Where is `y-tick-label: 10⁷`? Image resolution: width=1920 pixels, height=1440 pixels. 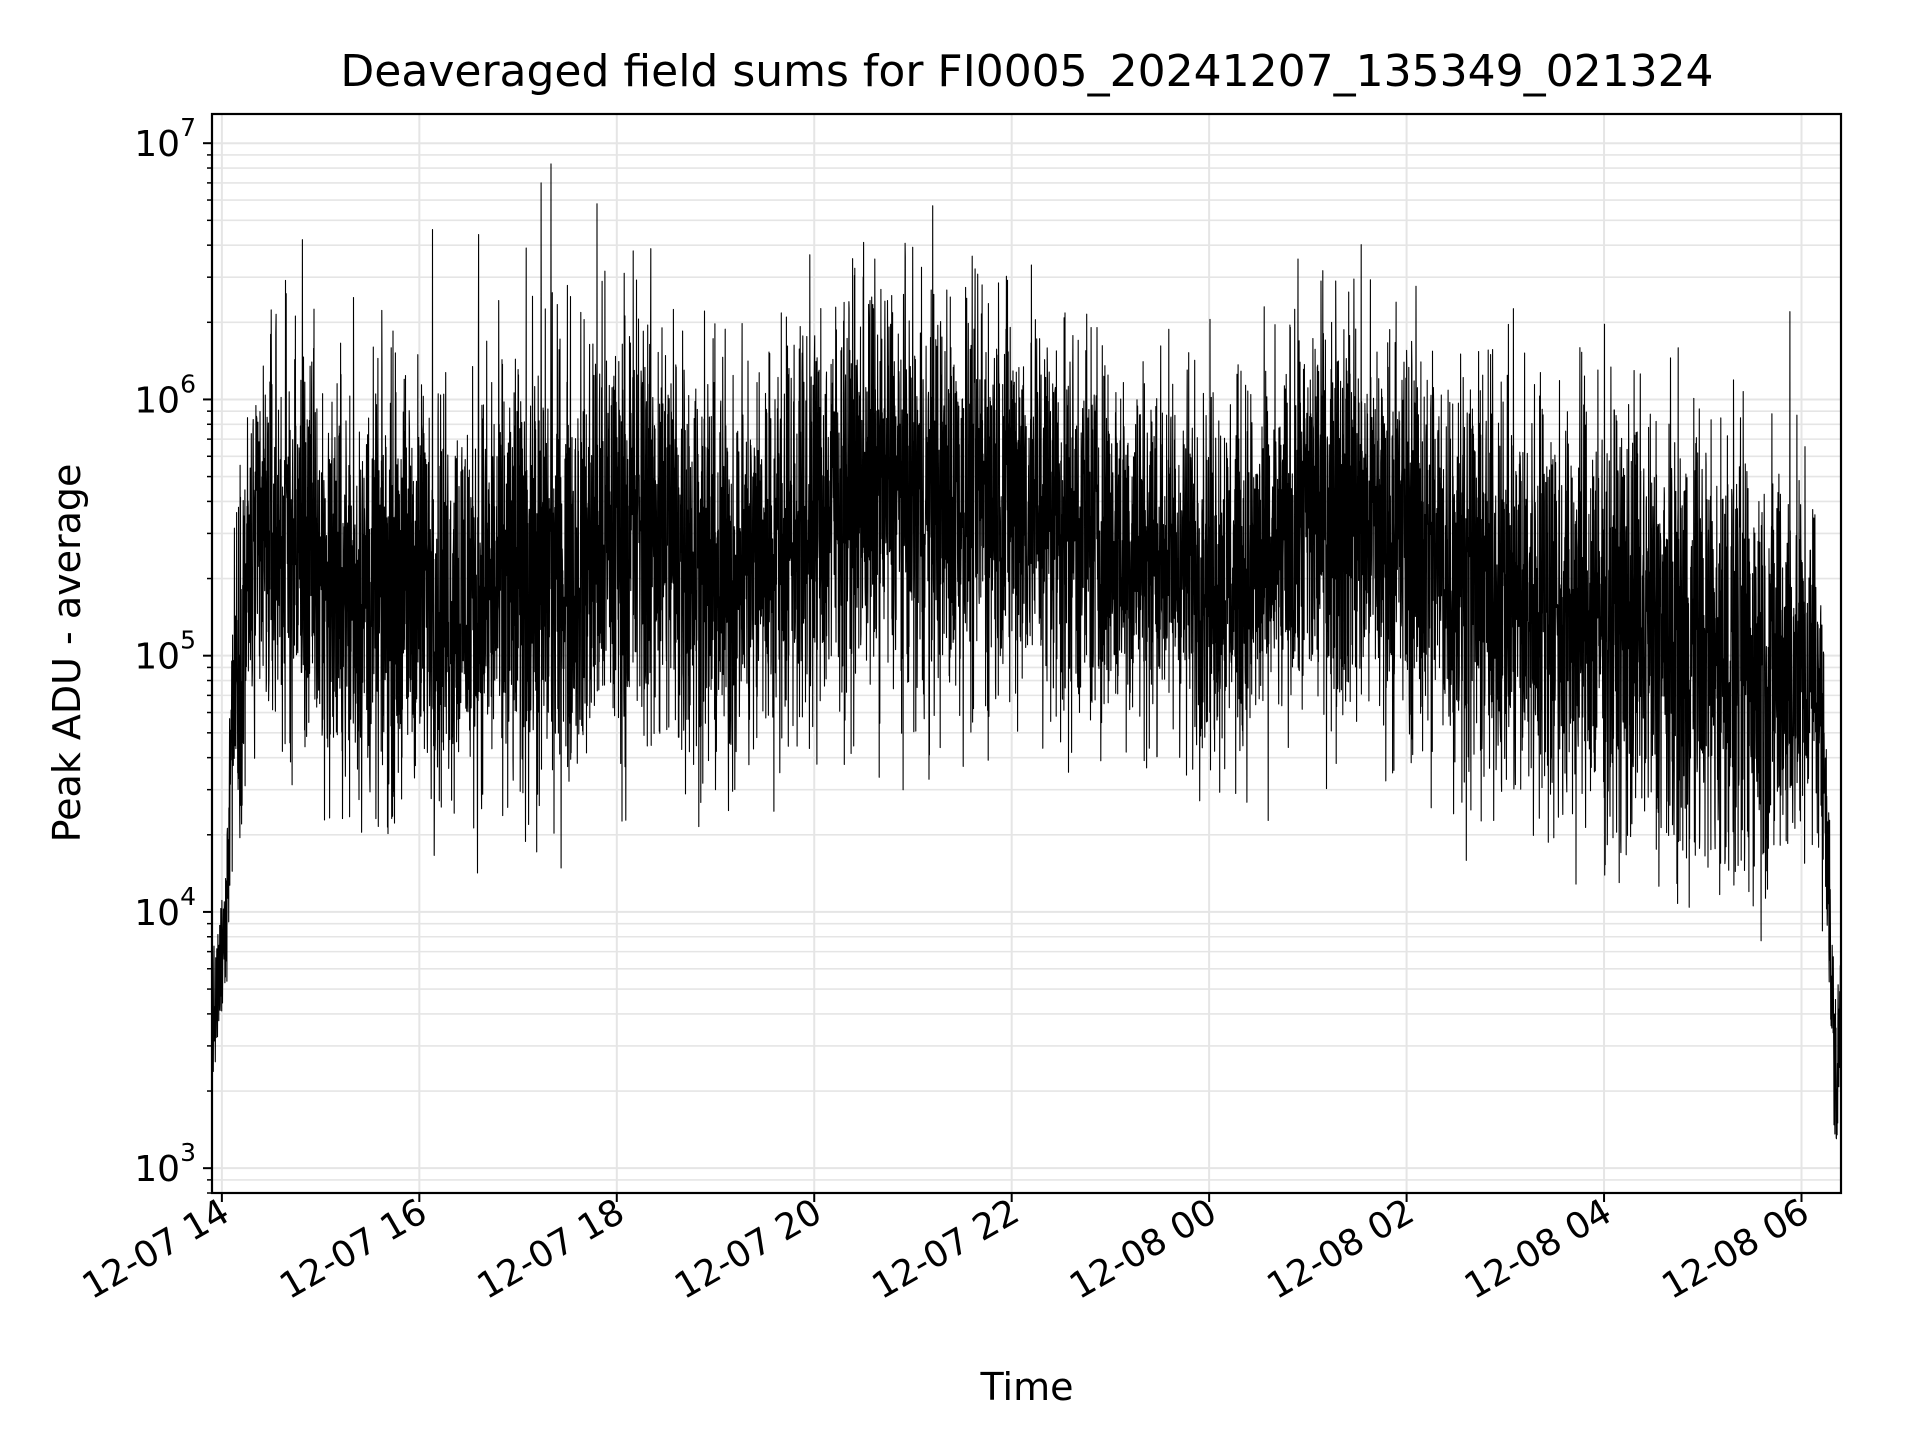
y-tick-label: 10⁷ is located at coordinates (165, 139).